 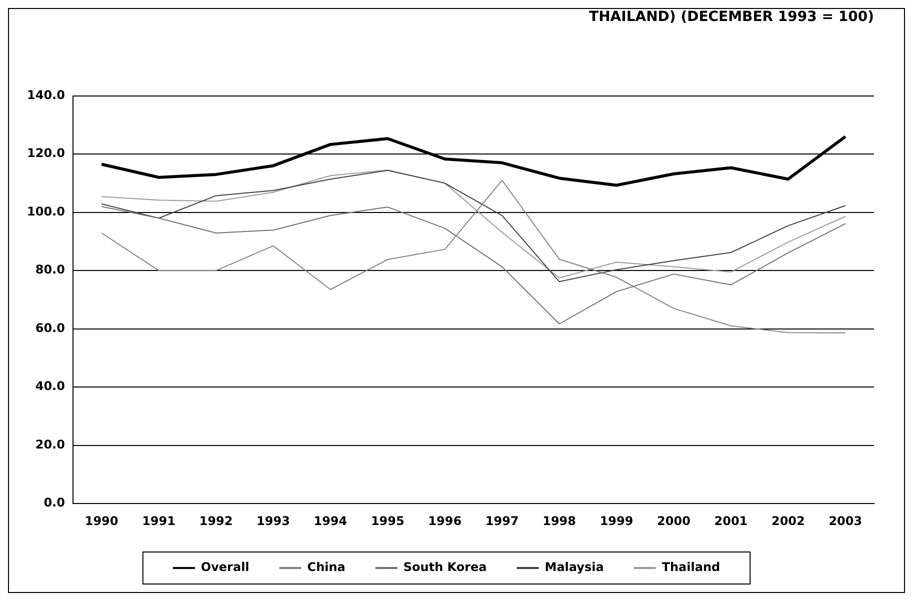 What do you see at coordinates (445, 521) in the screenshot?
I see `x-tick-label: 1996` at bounding box center [445, 521].